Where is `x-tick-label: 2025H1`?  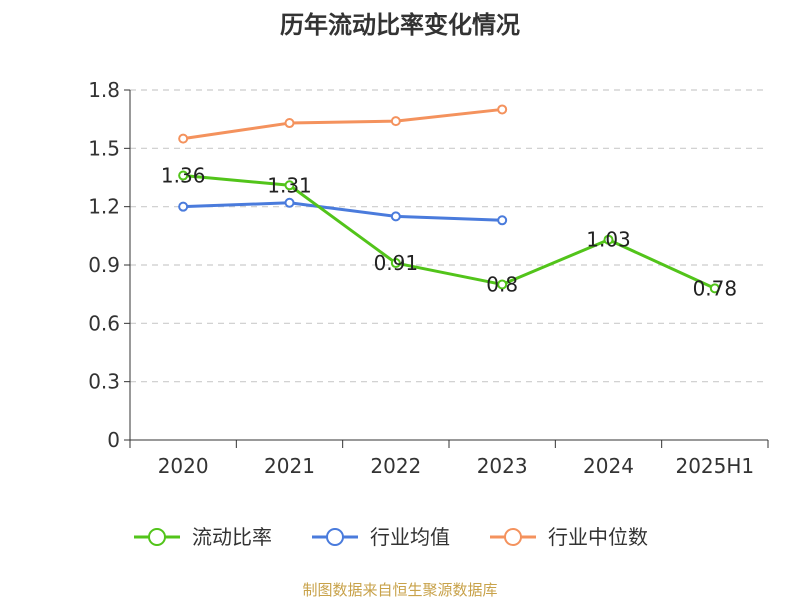
x-tick-label: 2025H1 is located at coordinates (714, 466).